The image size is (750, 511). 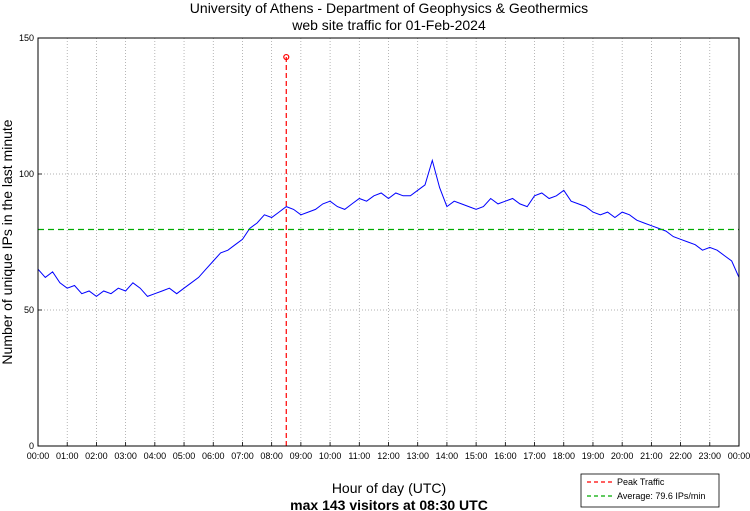 What do you see at coordinates (26, 174) in the screenshot?
I see `y-tick-label: 100` at bounding box center [26, 174].